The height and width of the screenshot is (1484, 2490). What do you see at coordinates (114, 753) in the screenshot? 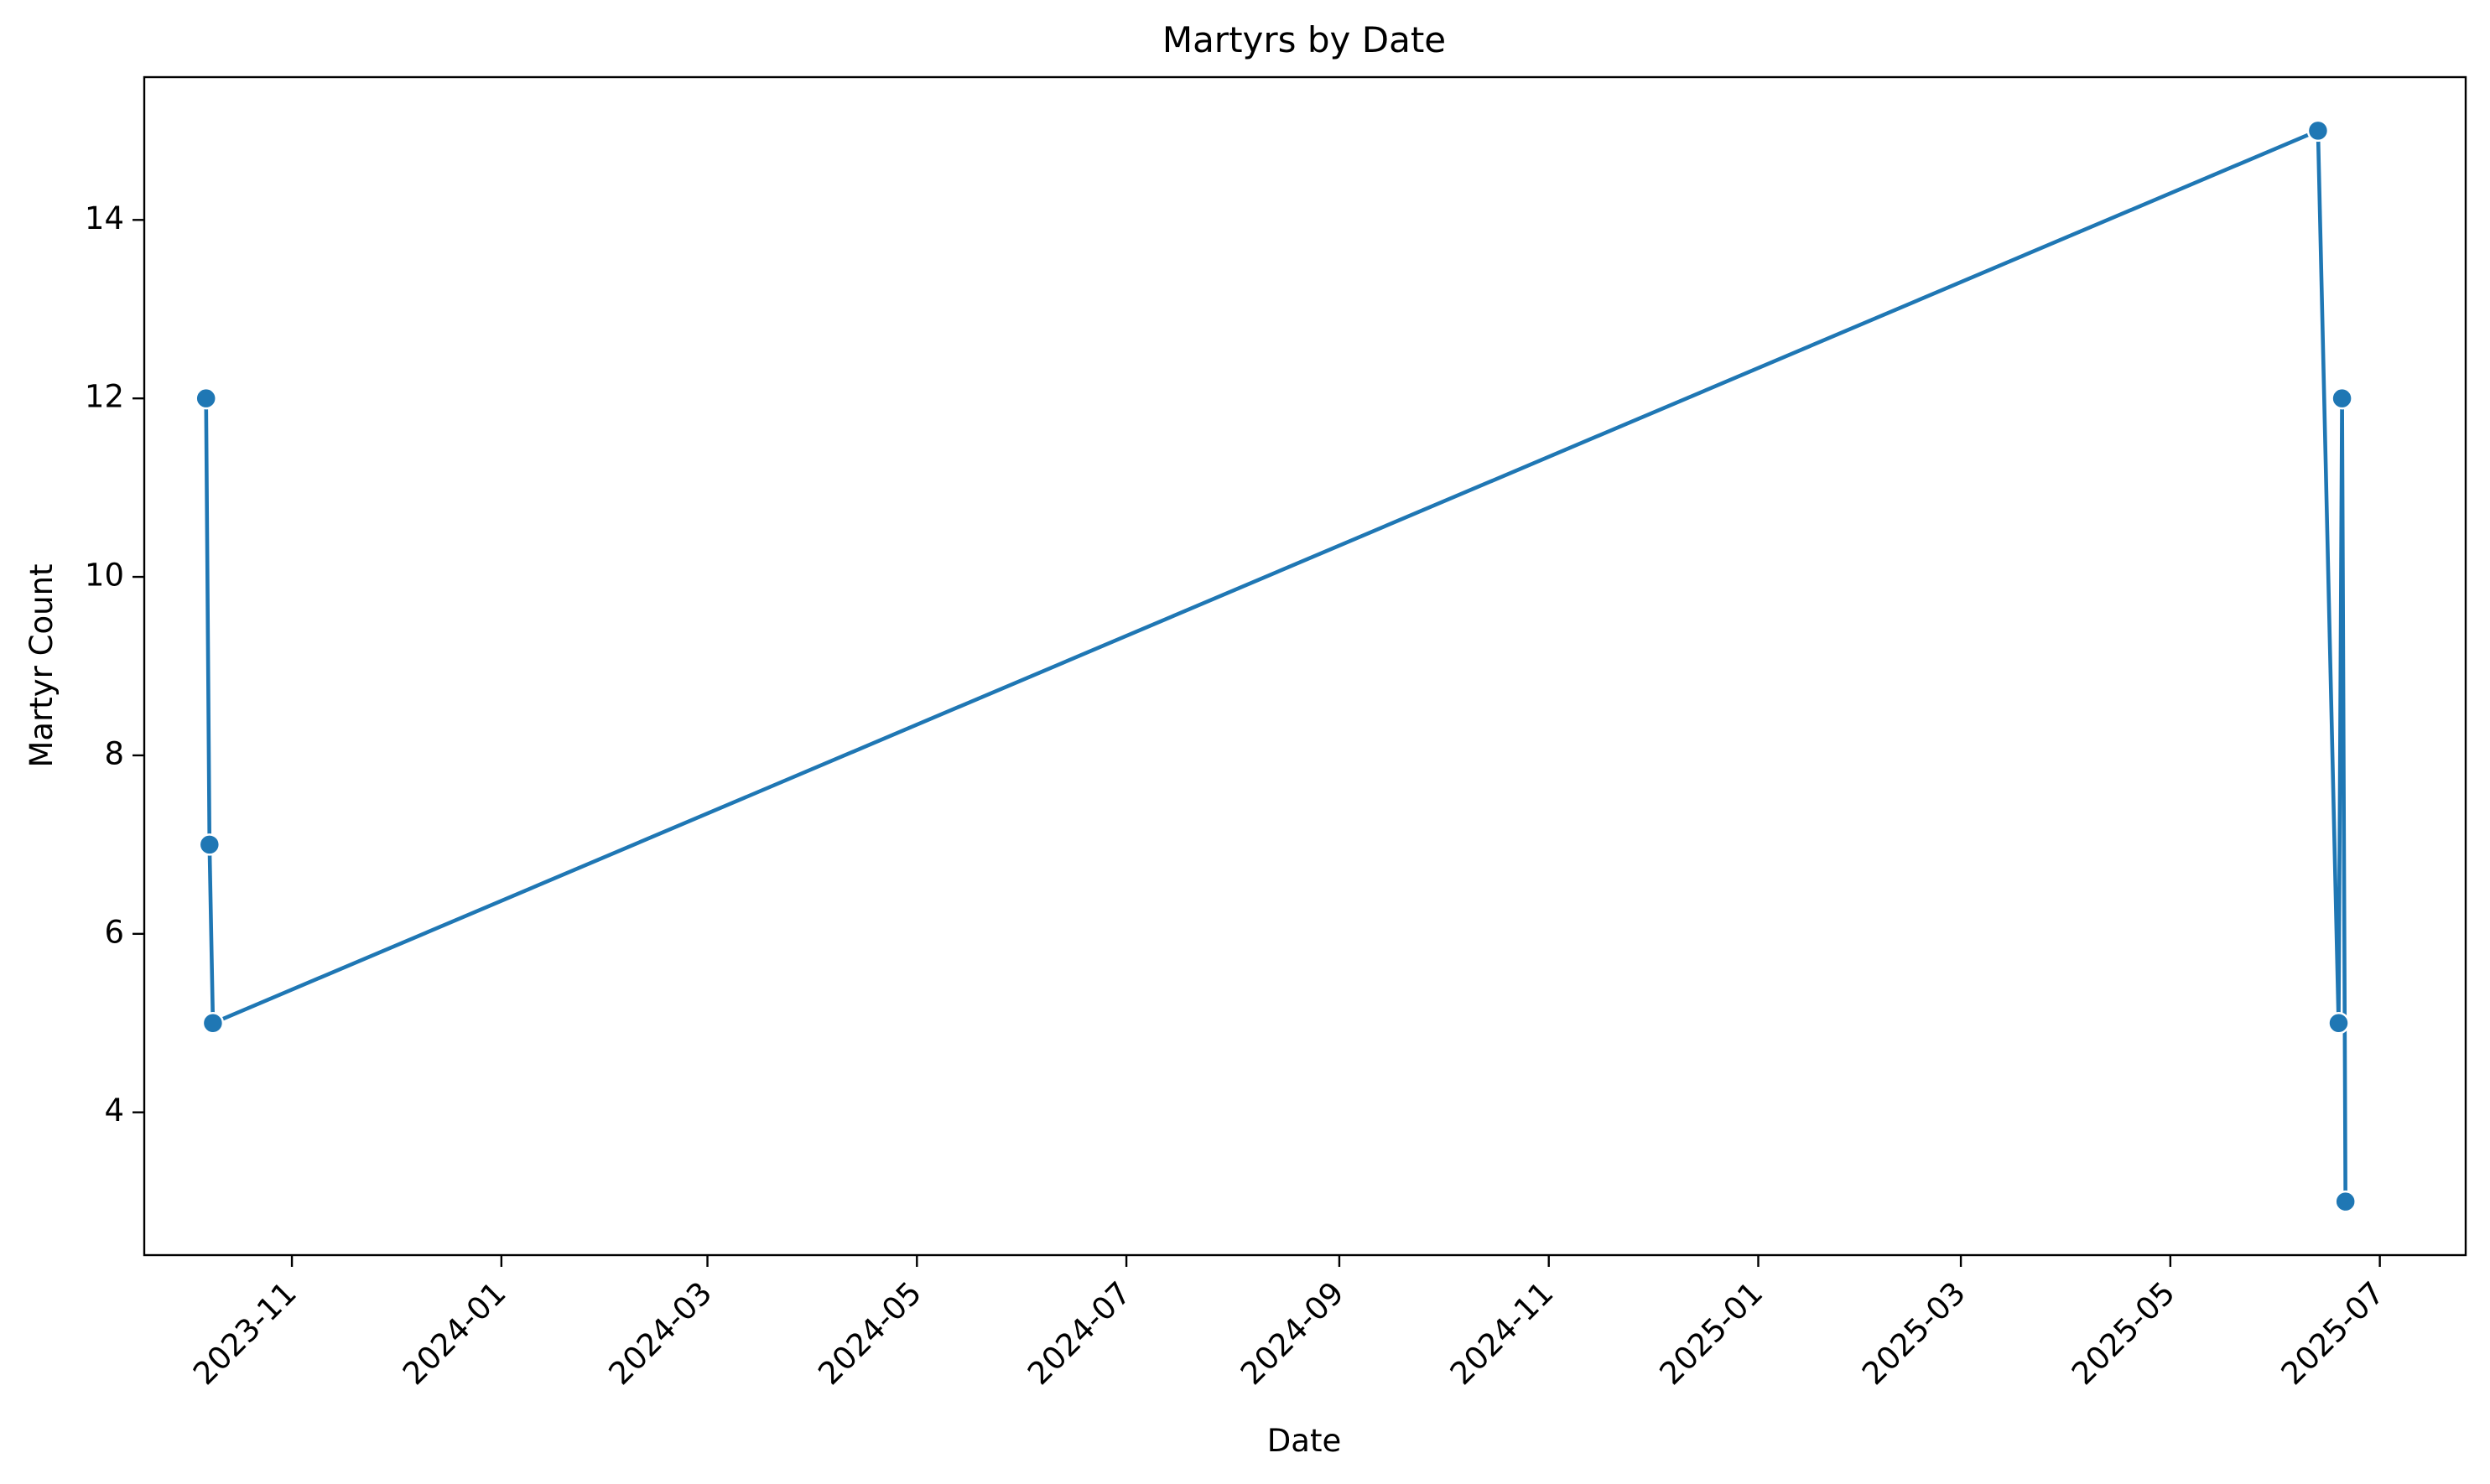
I see `y-tick-label: 8` at bounding box center [114, 753].